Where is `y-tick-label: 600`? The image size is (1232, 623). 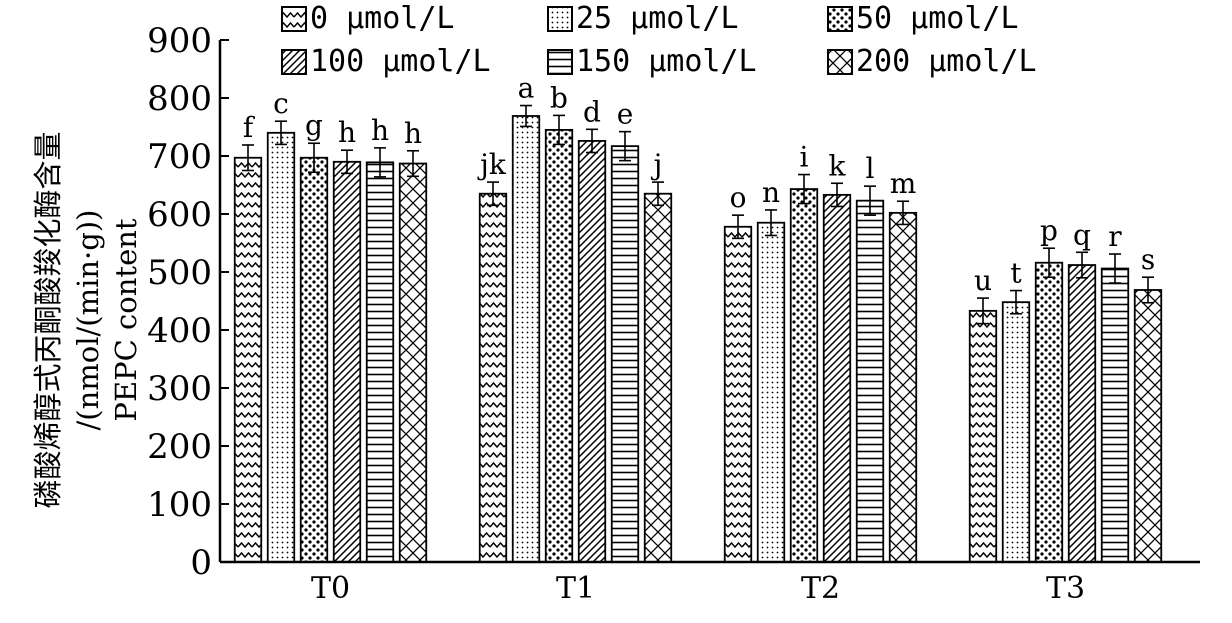
y-tick-label: 600 is located at coordinates (179, 215).